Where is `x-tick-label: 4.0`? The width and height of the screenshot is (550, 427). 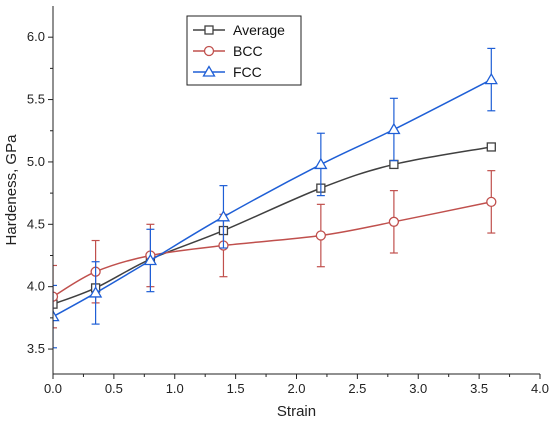 x-tick-label: 4.0 is located at coordinates (540, 388).